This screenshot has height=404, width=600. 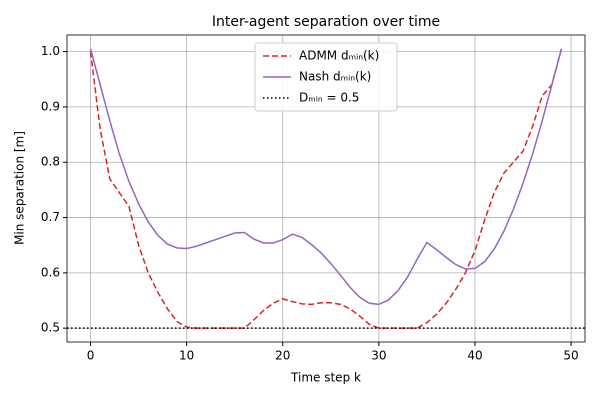 What do you see at coordinates (91, 356) in the screenshot?
I see `x-tick-label: 0` at bounding box center [91, 356].